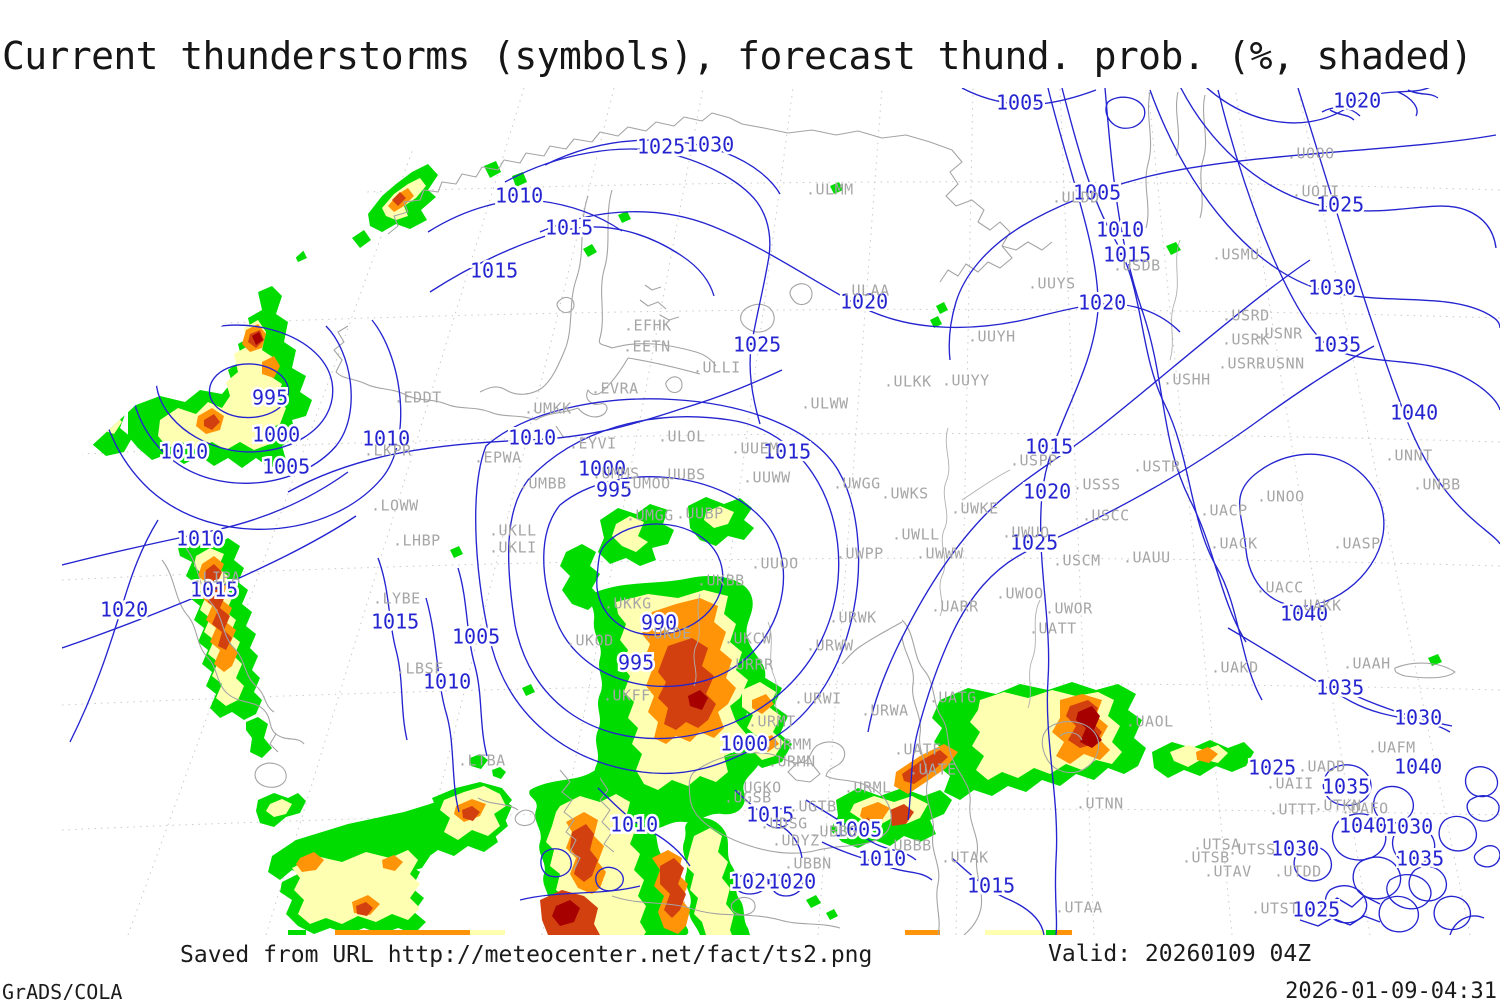 The height and width of the screenshot is (1000, 1500). What do you see at coordinates (748, 798) in the screenshot?
I see `station-label: .UGSB` at bounding box center [748, 798].